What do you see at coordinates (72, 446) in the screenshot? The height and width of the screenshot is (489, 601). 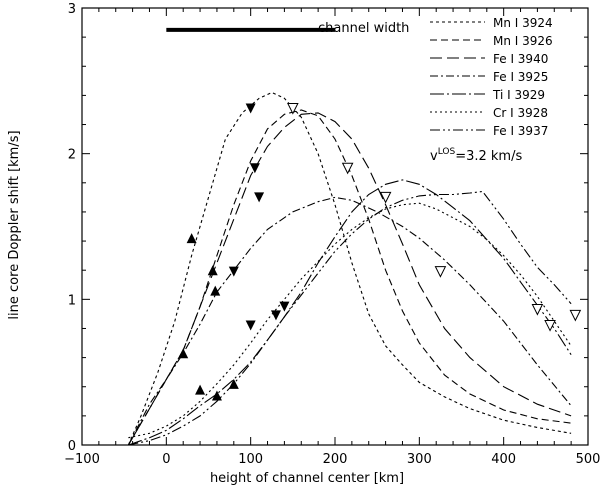 I see `y-tick-label: 0` at bounding box center [72, 446].